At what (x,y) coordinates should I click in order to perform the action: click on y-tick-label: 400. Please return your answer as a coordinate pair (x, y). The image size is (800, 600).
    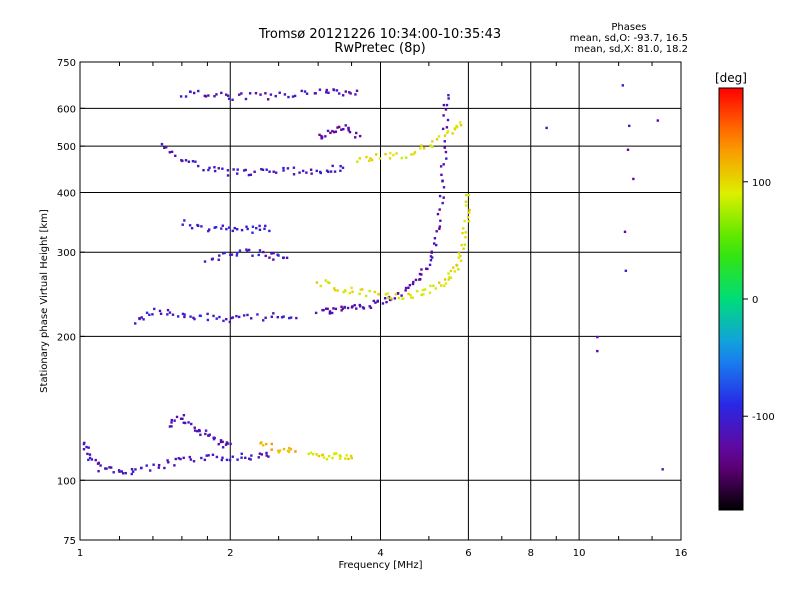
    Looking at the image, I should click on (66, 193).